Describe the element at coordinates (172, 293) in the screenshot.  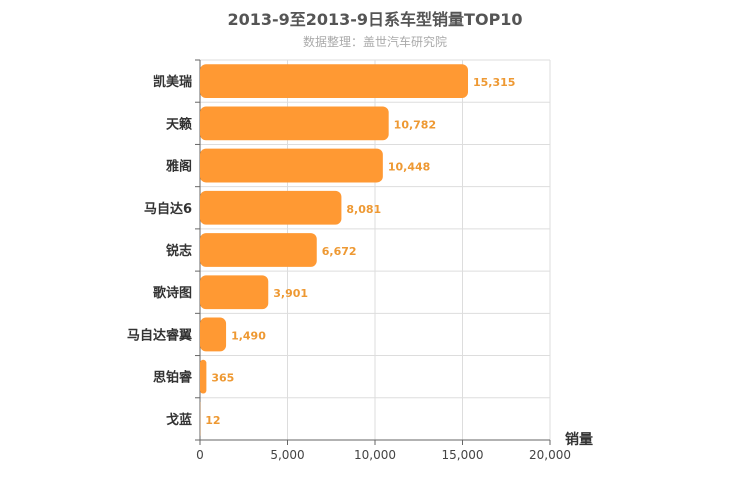
I see `category-label: 歌诗图` at that location.